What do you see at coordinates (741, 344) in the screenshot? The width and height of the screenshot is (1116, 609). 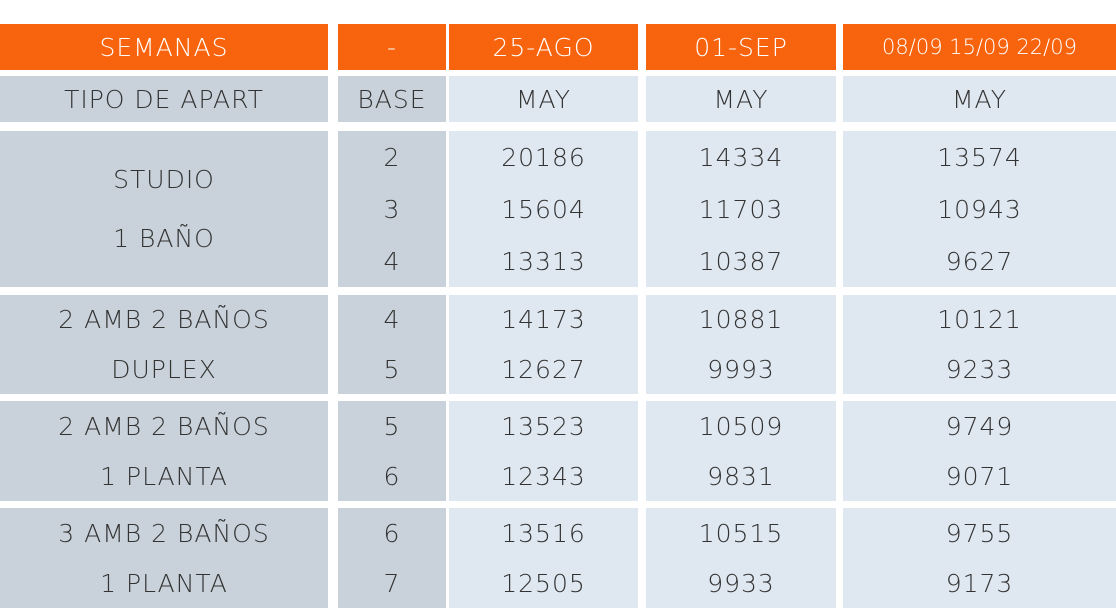 I see `c2-cell: 10881 9993` at bounding box center [741, 344].